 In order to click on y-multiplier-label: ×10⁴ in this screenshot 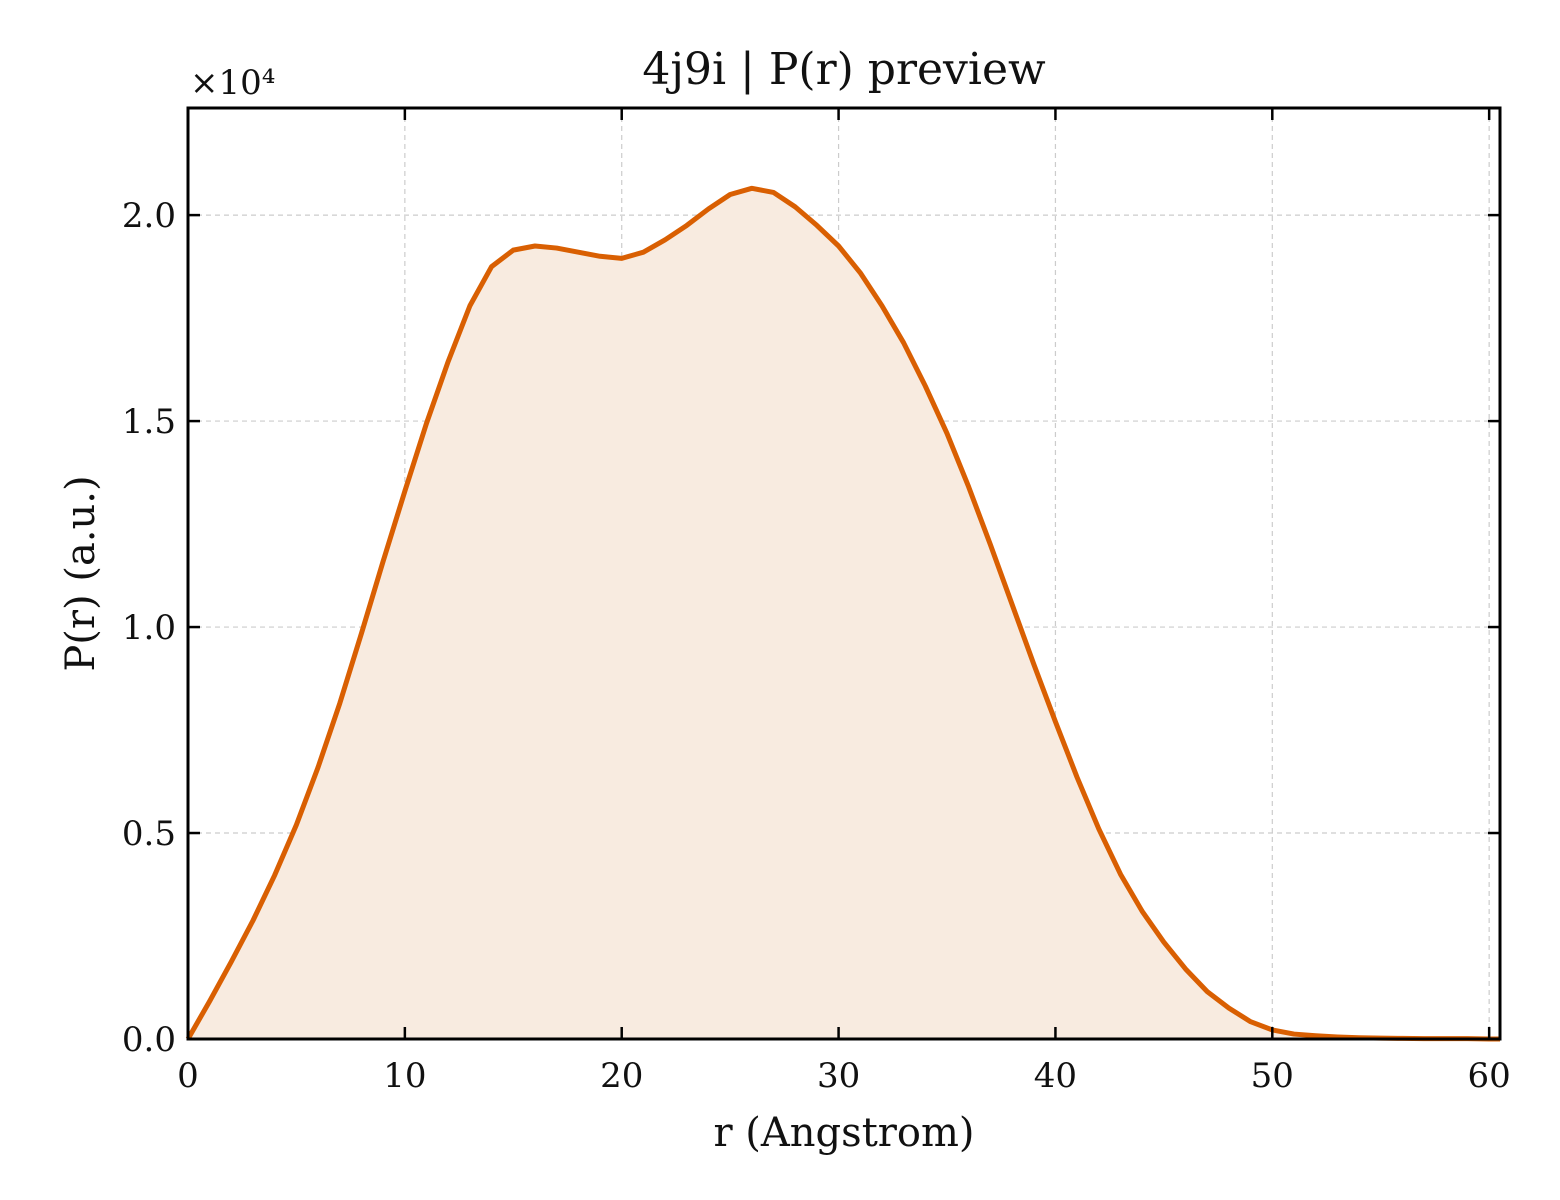, I will do `click(232, 83)`.